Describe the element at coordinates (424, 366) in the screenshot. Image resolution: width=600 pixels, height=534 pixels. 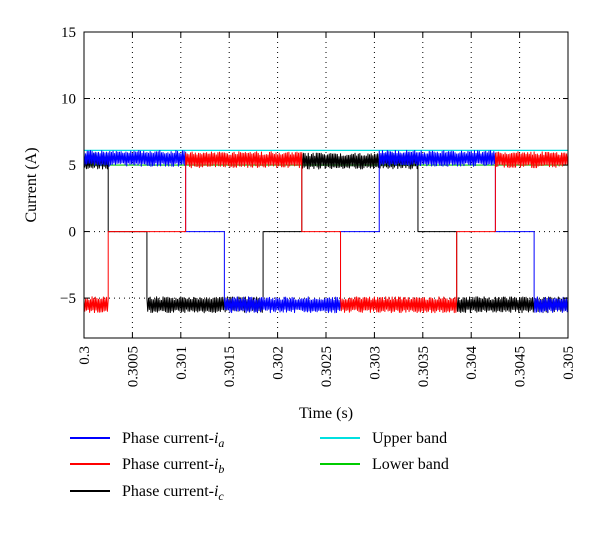
I see `x-tick-label: 0.3035` at that location.